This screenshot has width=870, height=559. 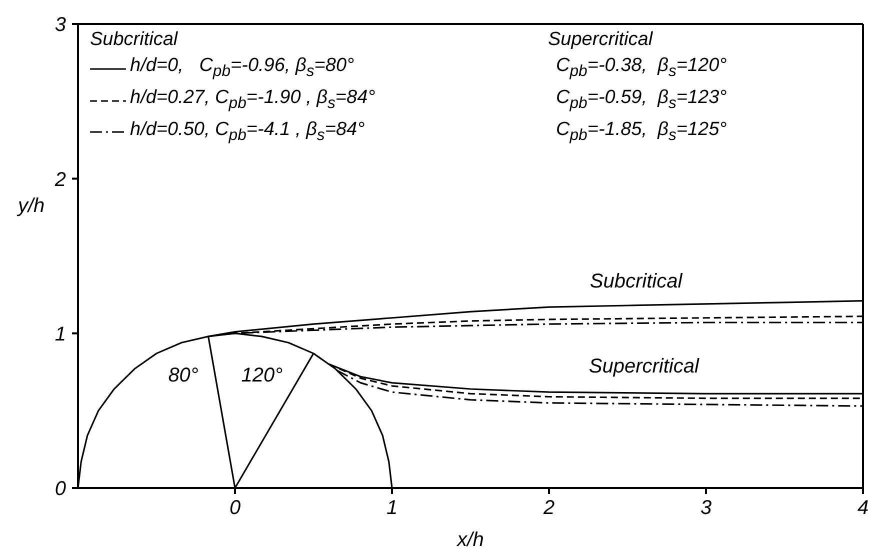 I want to click on y-tick-label: 2, so click(x=60, y=179).